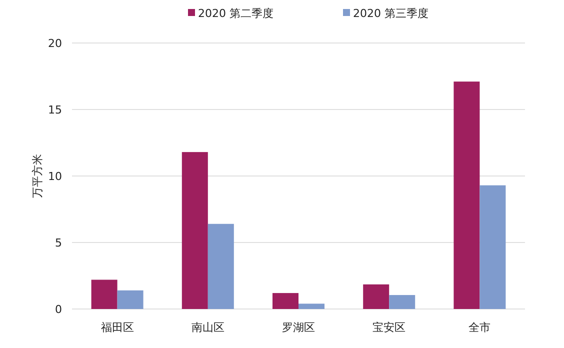 The image size is (564, 348). I want to click on x-tick-label: 宝安区, so click(389, 327).